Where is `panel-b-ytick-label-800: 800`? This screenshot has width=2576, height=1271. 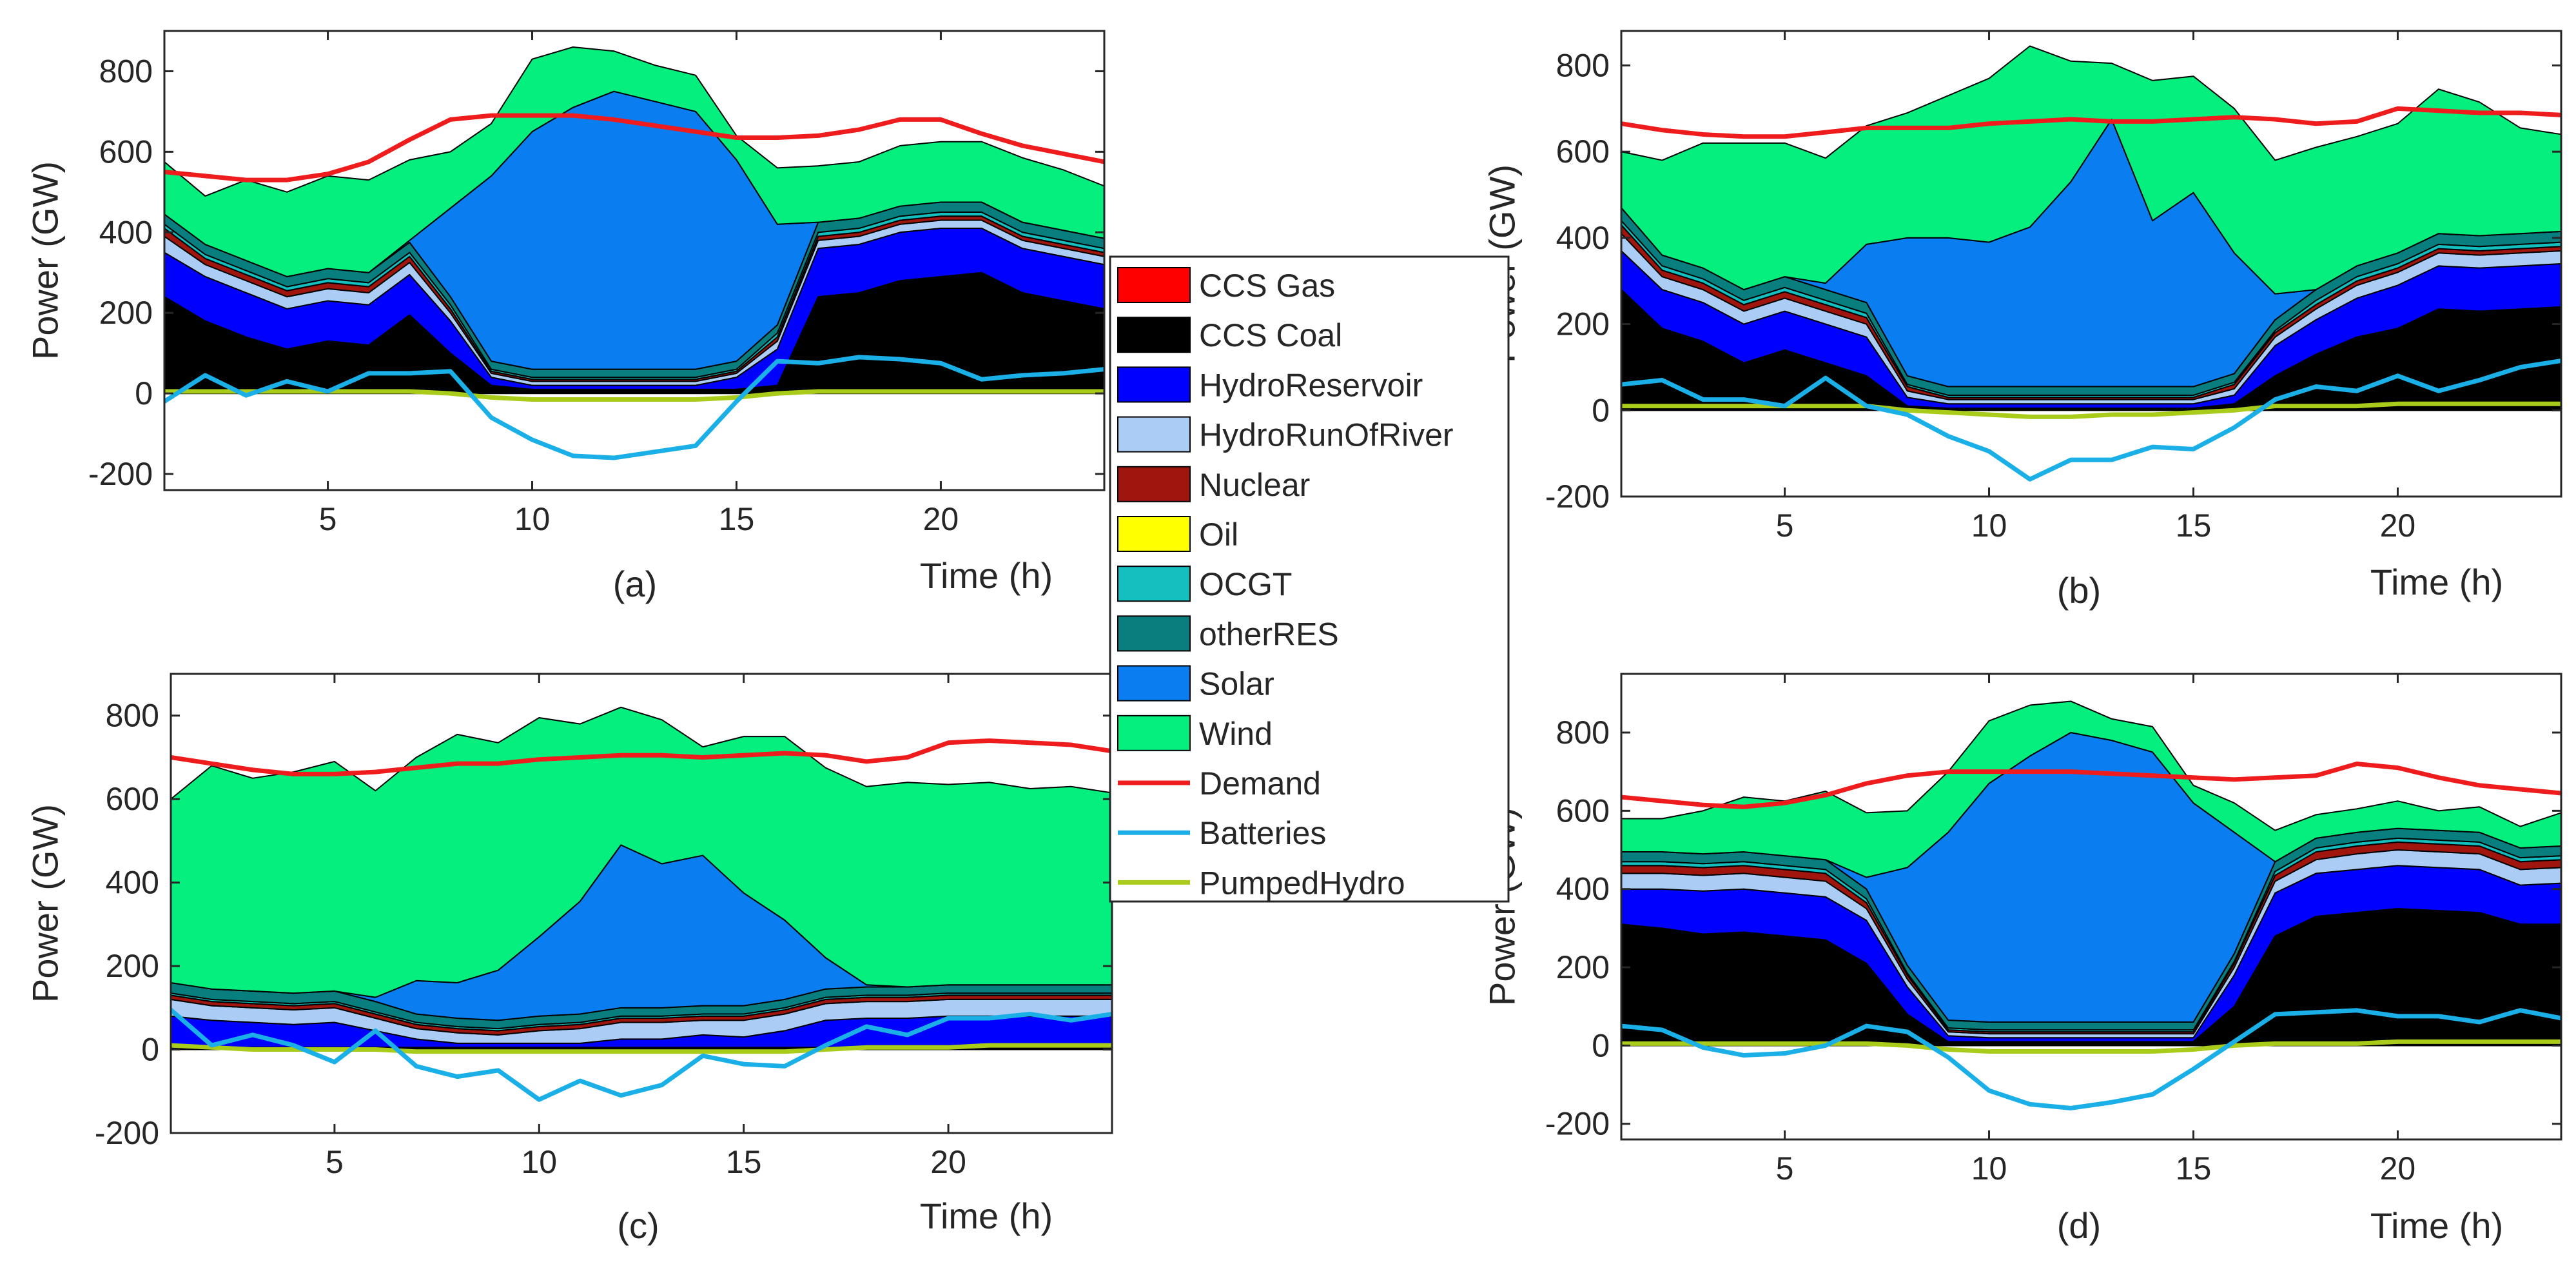 panel-b-ytick-label-800: 800 is located at coordinates (1583, 65).